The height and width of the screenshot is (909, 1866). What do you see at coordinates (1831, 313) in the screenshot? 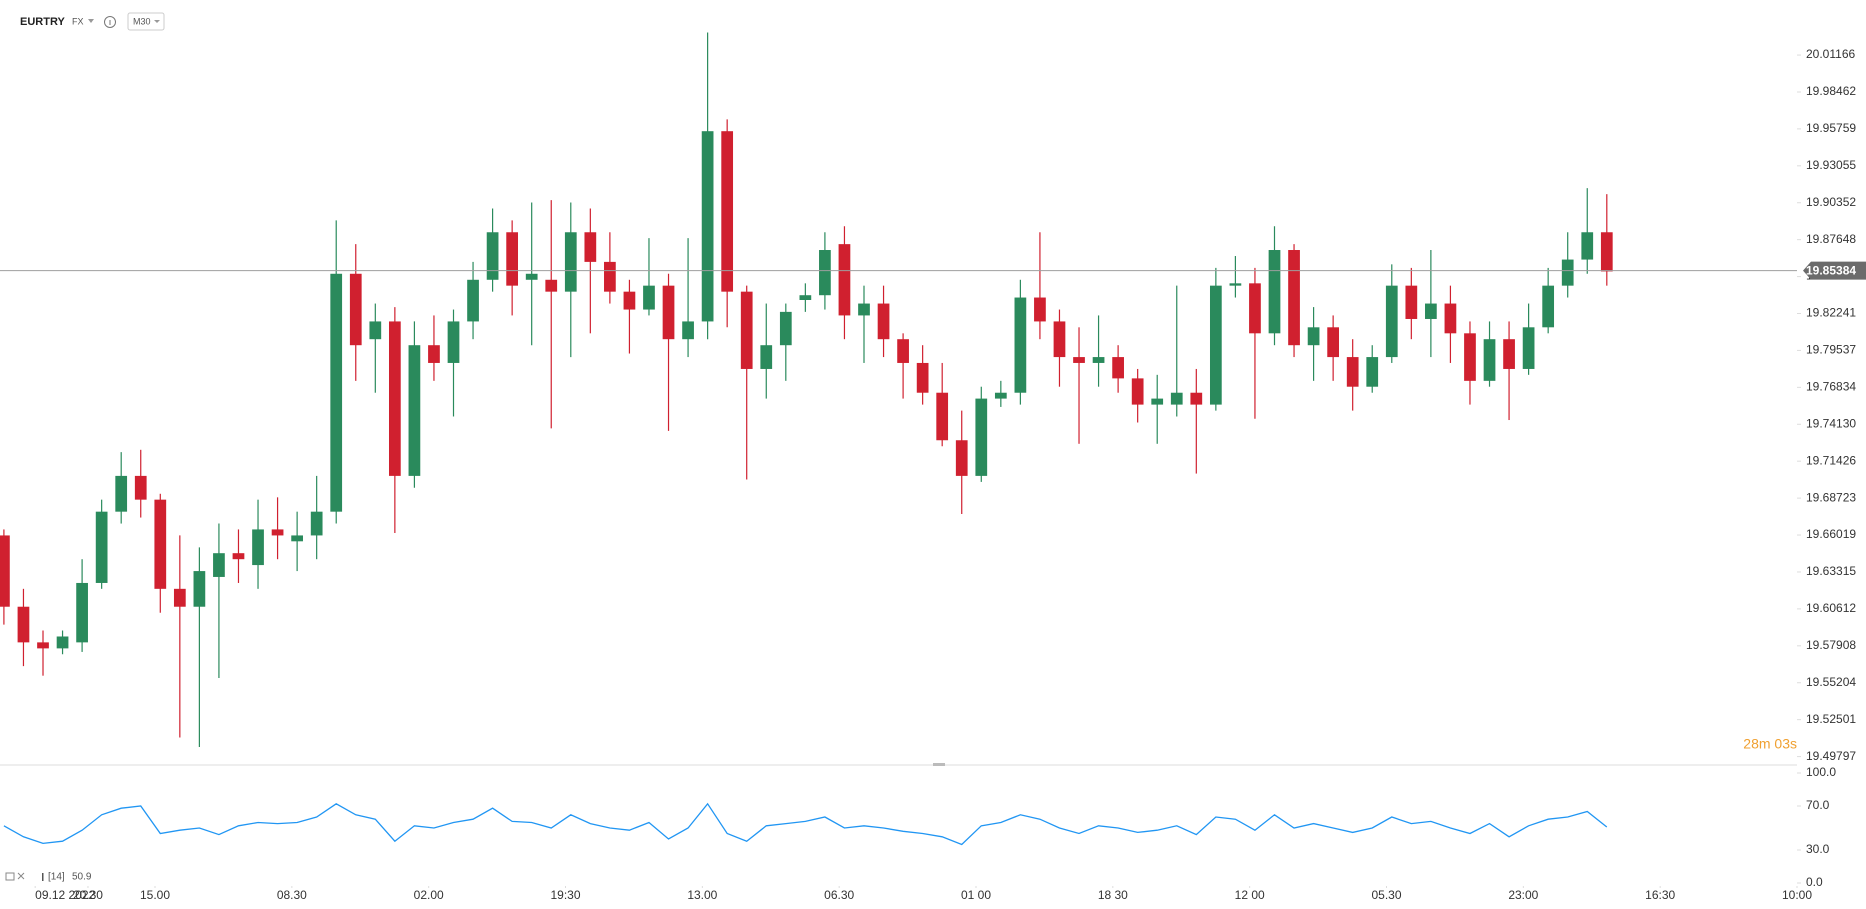
I see `y-tick-label: 19.82241` at bounding box center [1831, 313].